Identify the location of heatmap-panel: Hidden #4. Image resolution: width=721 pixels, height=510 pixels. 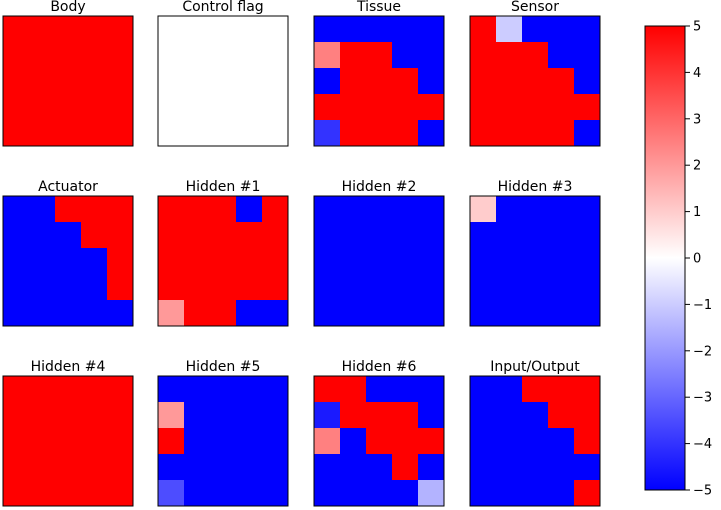
(68, 433).